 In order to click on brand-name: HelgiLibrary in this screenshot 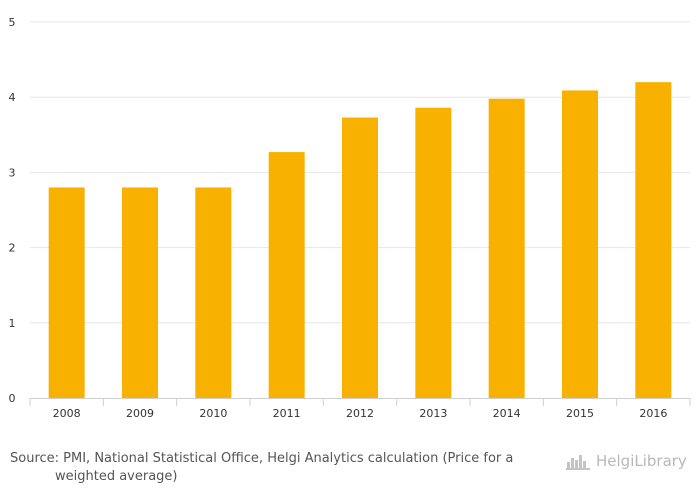, I will do `click(641, 461)`.